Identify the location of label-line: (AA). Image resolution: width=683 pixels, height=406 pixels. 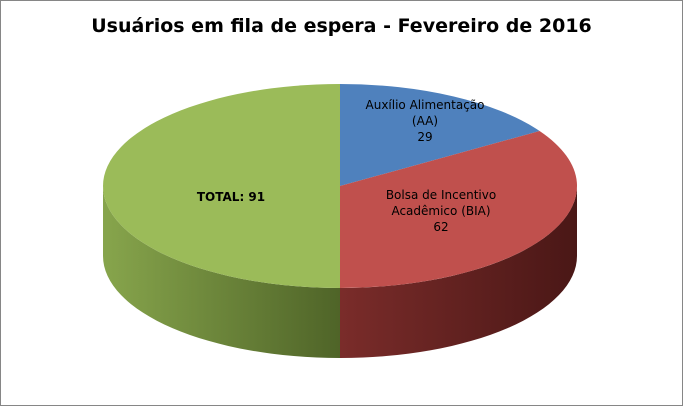
(425, 121).